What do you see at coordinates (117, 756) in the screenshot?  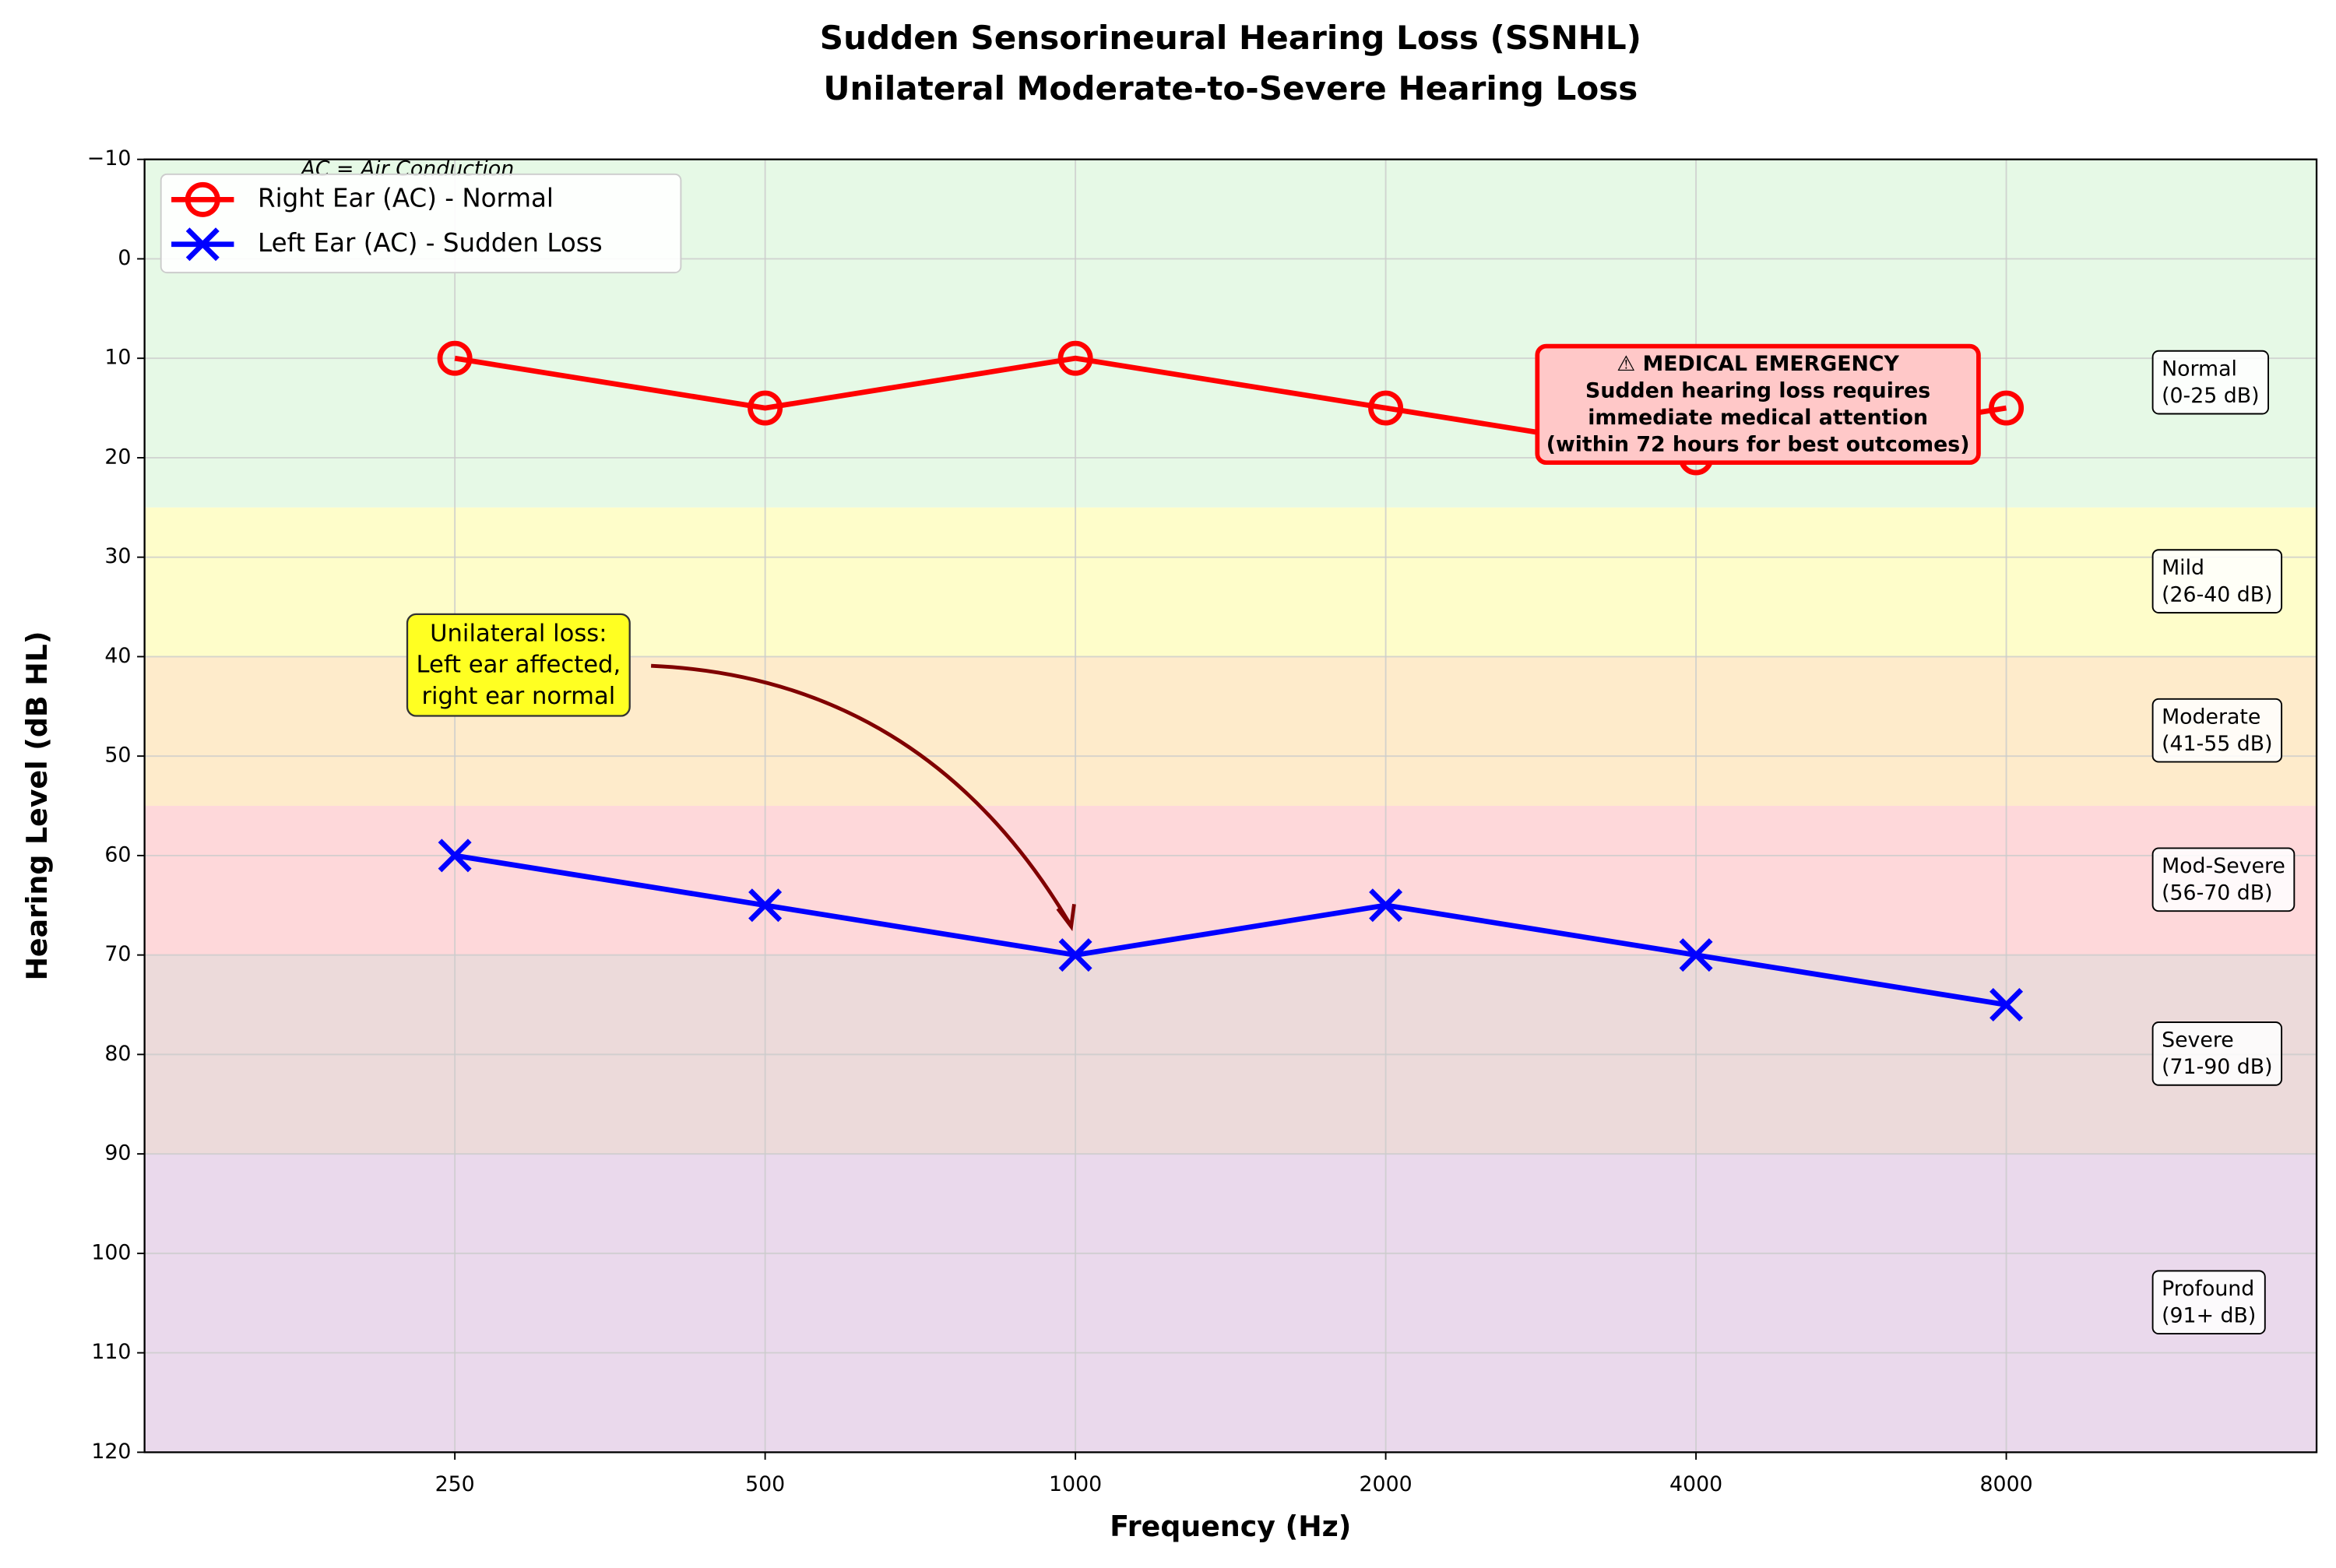 I see `y-tick-label: 50` at bounding box center [117, 756].